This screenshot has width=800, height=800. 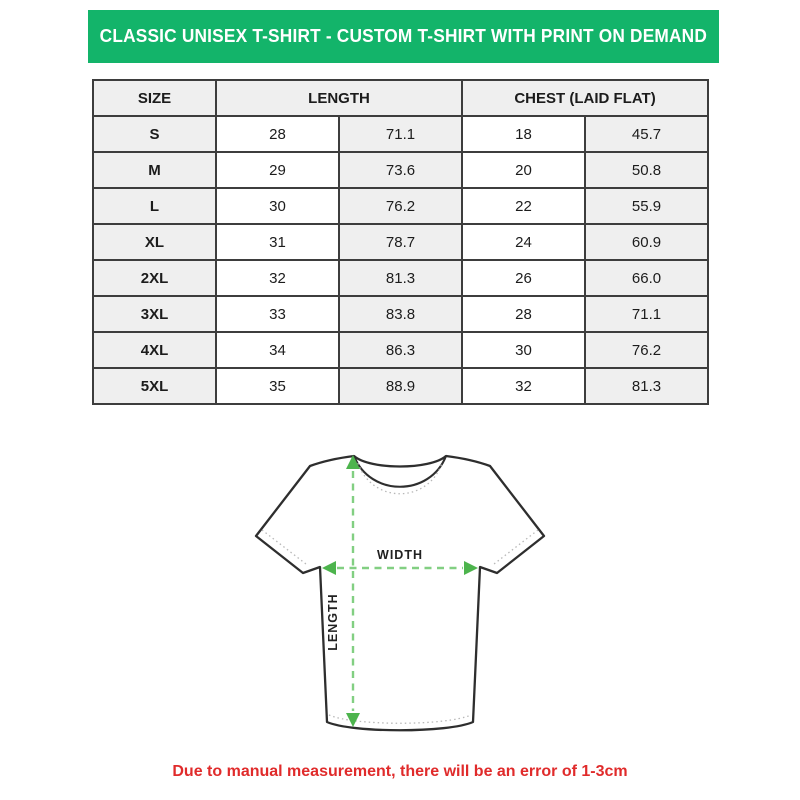 I want to click on chest-cm: 45.7, so click(x=647, y=134).